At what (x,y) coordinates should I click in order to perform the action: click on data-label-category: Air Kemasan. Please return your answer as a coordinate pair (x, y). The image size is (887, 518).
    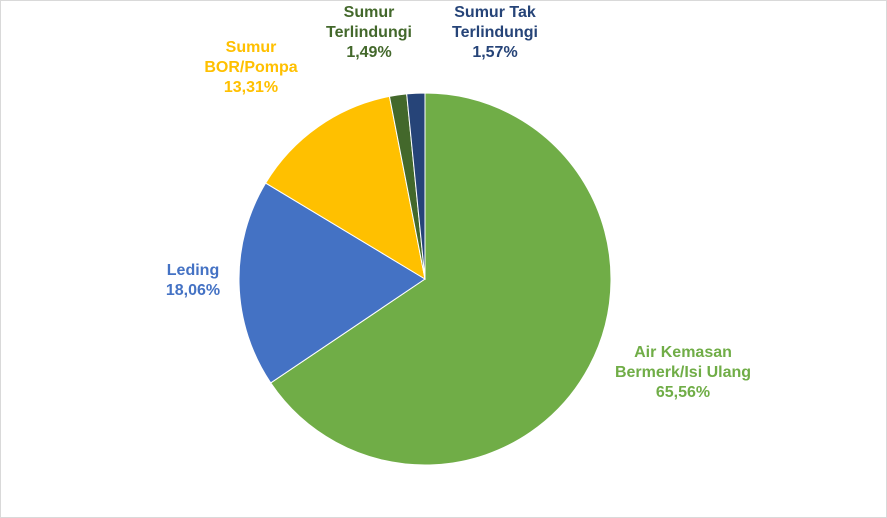
    Looking at the image, I should click on (683, 352).